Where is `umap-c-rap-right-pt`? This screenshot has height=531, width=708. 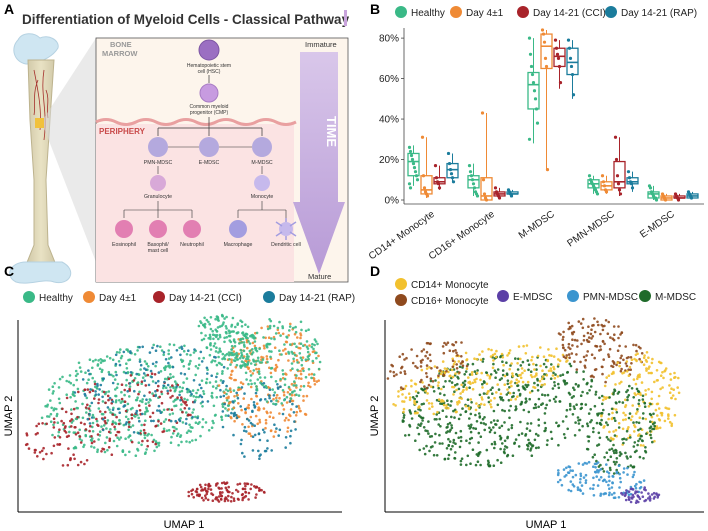
umap-c-rap-right-pt is located at coordinates (283, 414).